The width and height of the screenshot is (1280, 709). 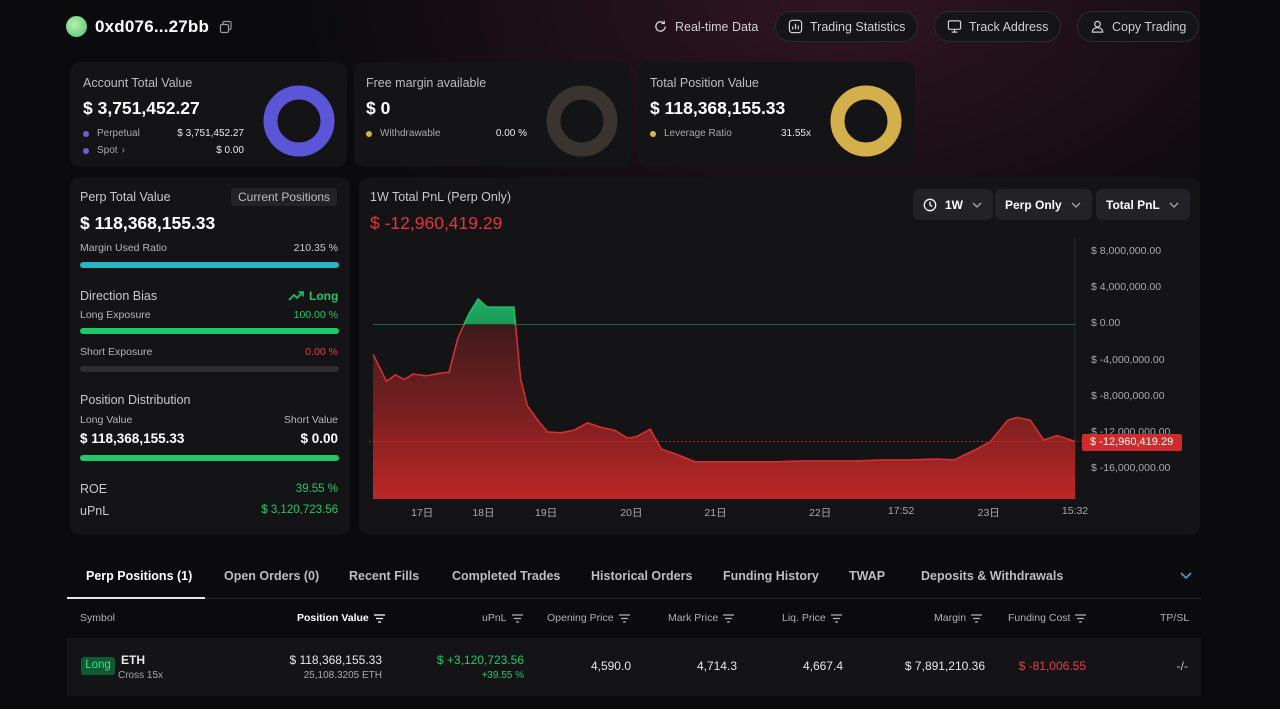 I want to click on current-pnl-marker: $ -12,960,419.29, so click(x=1132, y=442).